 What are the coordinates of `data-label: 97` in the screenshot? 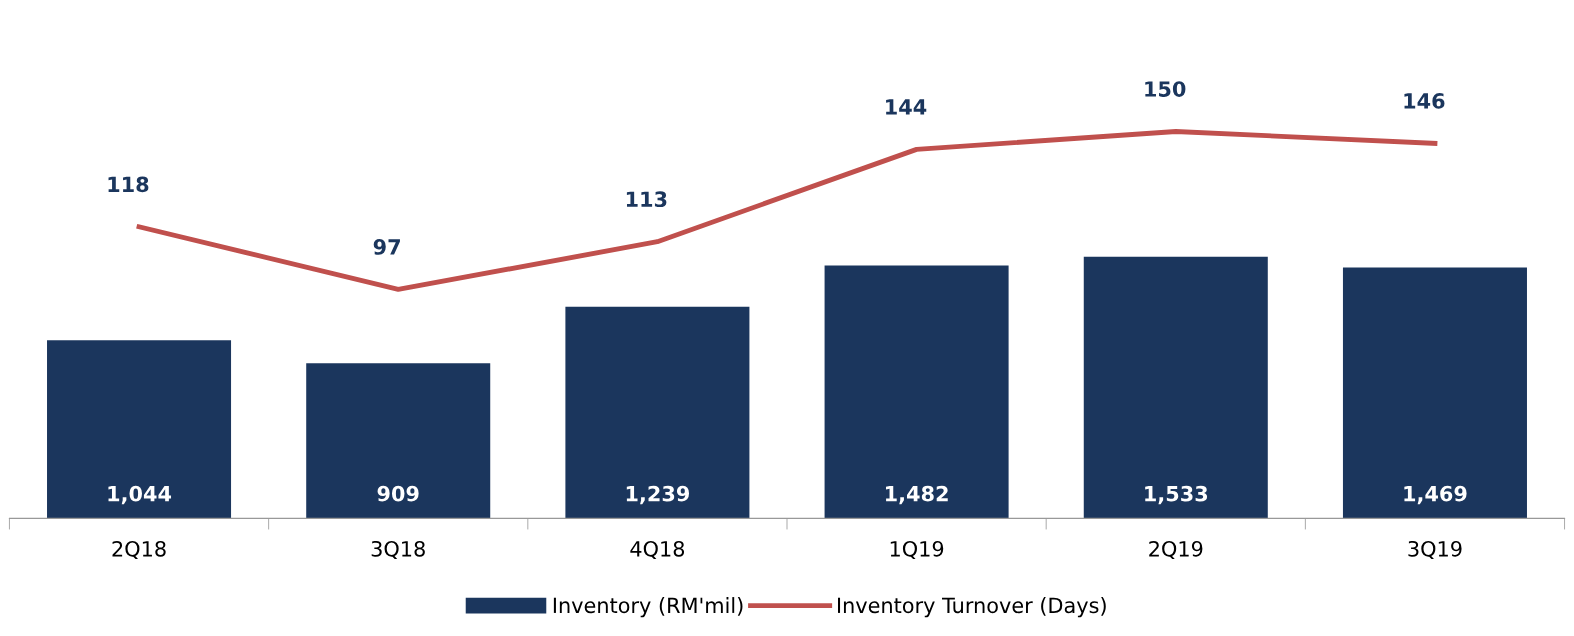 It's located at (386, 247).